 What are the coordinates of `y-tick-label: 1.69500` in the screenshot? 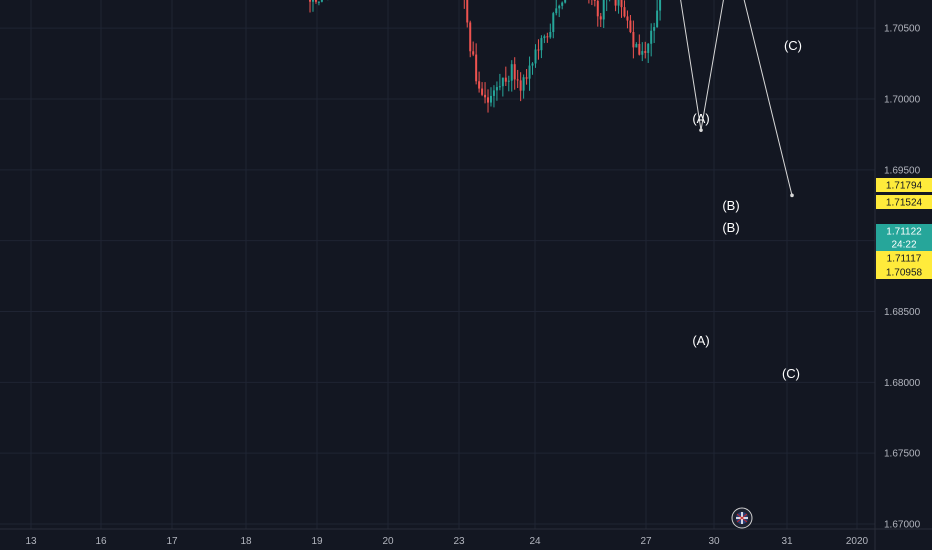 It's located at (902, 170).